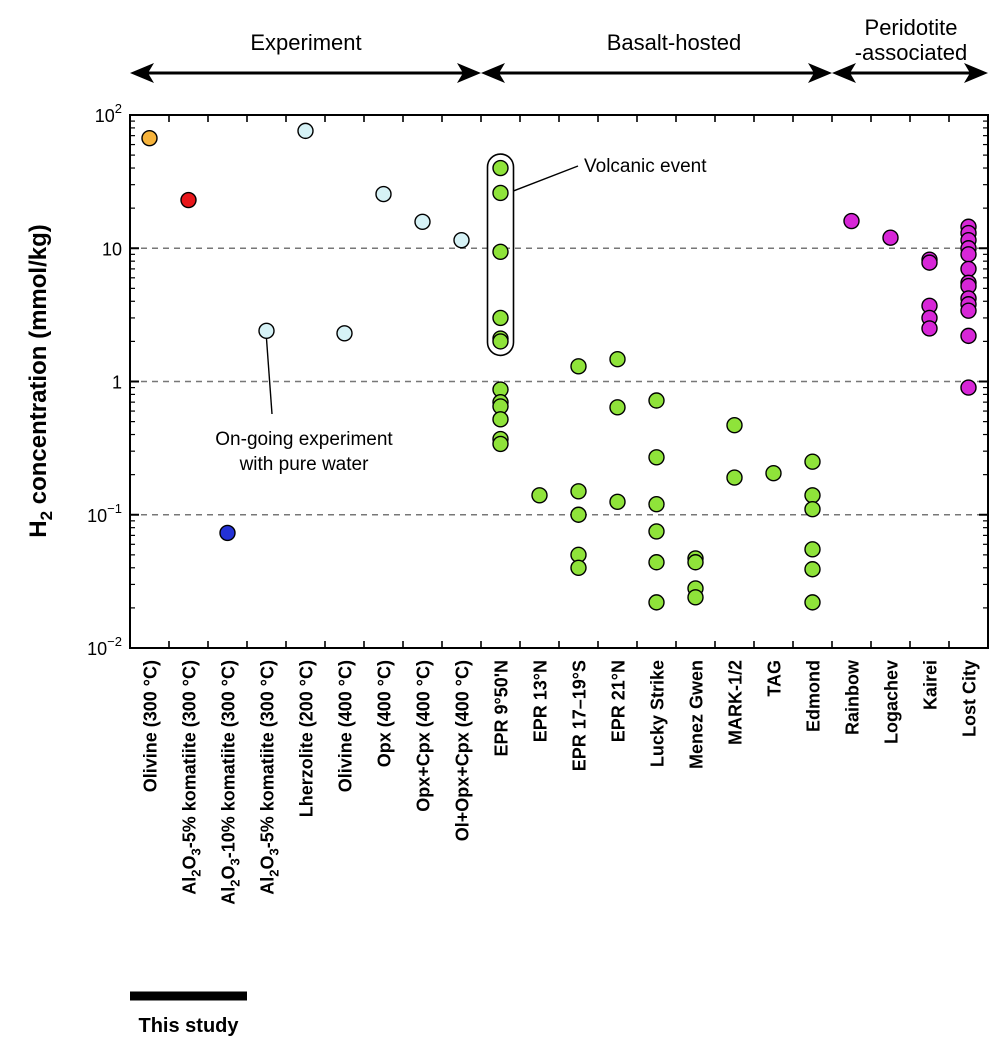 Image resolution: width=1000 pixels, height=1059 pixels. Describe the element at coordinates (736, 702) in the screenshot. I see `category-label: MARK-1/2` at that location.